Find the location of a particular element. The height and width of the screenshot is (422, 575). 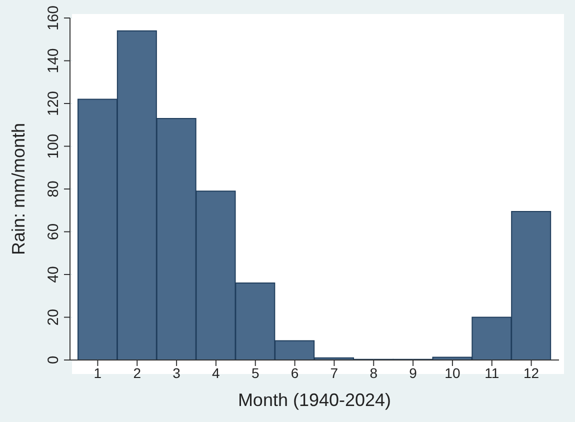

y-tick-label: 60 is located at coordinates (53, 231).